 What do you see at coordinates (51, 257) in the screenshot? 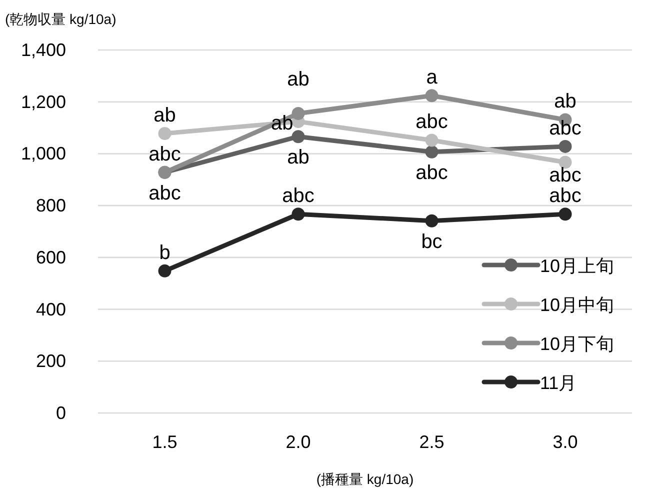
I see `y-tick-label: 600` at bounding box center [51, 257].